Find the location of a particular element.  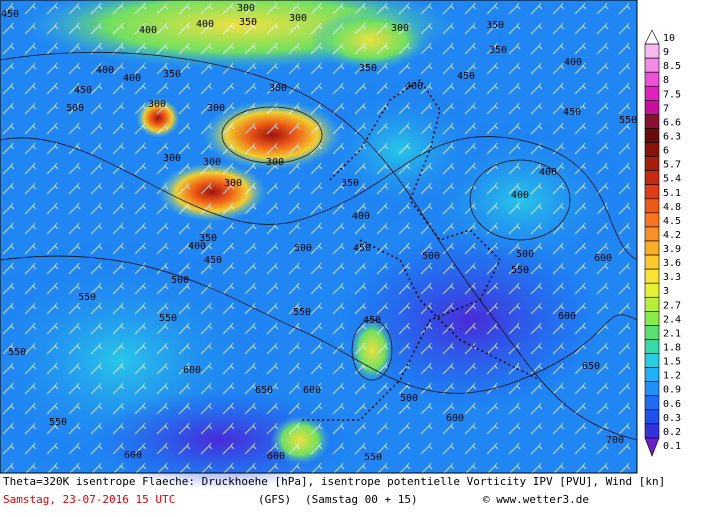

legend-label: 1.5 is located at coordinates (672, 362).